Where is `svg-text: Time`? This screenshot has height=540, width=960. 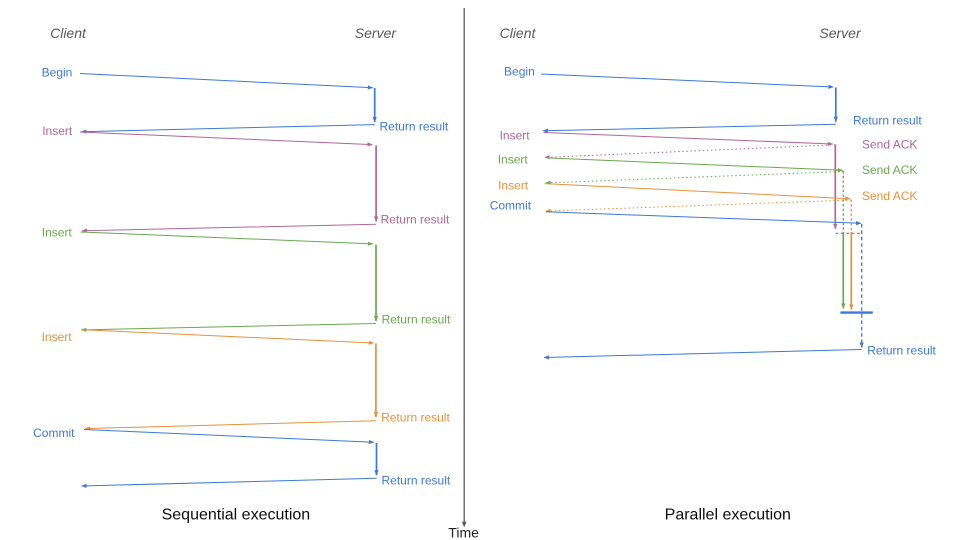
svg-text: Time is located at coordinates (463, 532).